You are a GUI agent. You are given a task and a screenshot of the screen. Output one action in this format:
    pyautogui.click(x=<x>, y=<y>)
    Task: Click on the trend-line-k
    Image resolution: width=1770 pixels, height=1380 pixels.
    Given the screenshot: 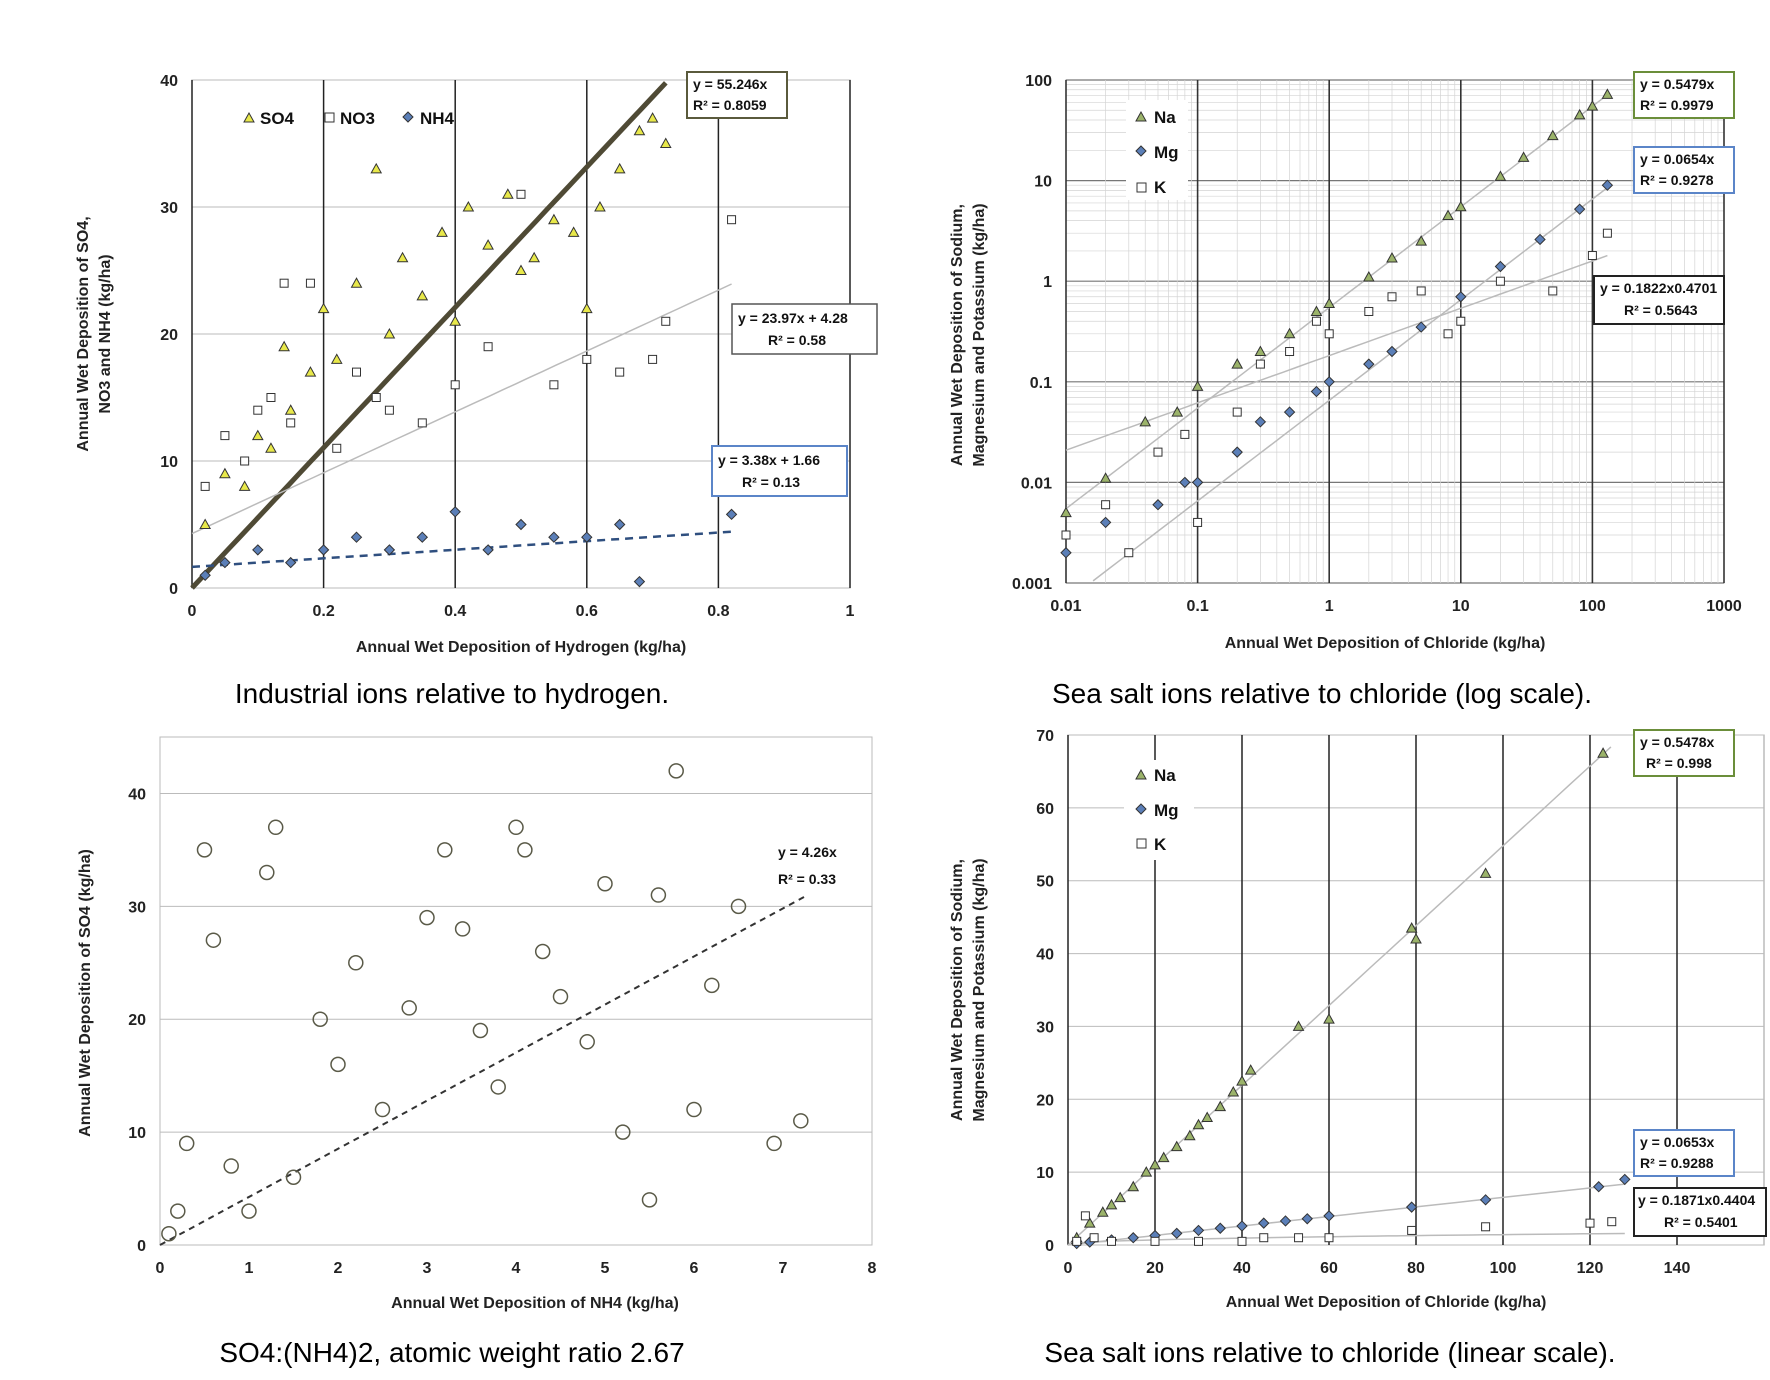 What is the action you would take?
    pyautogui.click(x=1336, y=352)
    